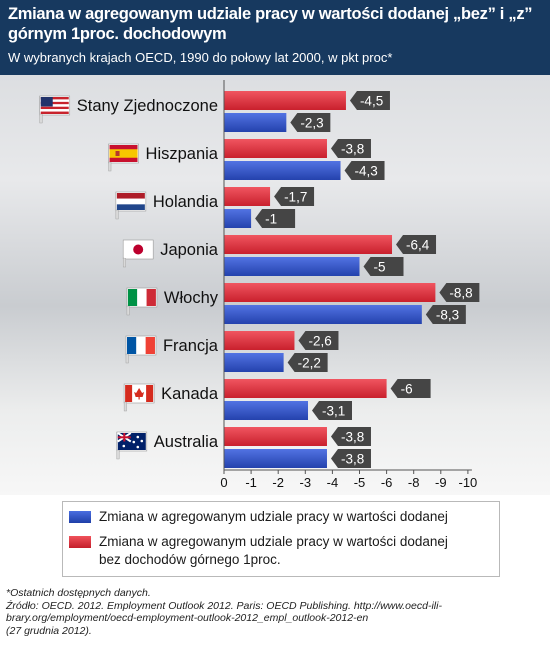  I want to click on x-tick-label: -10, so click(468, 482).